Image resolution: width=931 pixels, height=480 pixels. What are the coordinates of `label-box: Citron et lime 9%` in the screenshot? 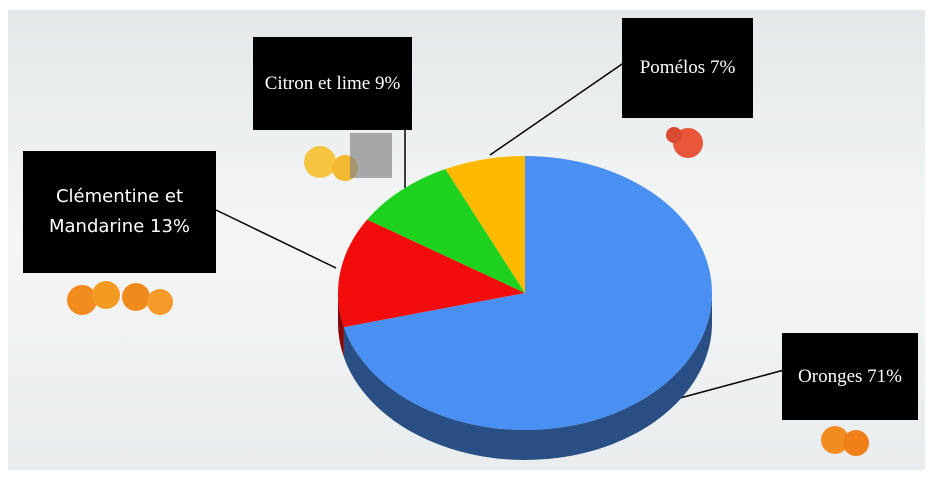 It's located at (332, 83).